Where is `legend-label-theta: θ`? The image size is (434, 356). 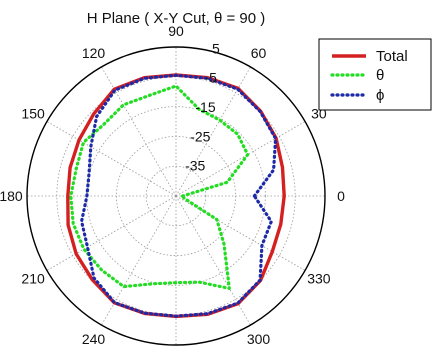
legend-label-theta: θ is located at coordinates (380, 75).